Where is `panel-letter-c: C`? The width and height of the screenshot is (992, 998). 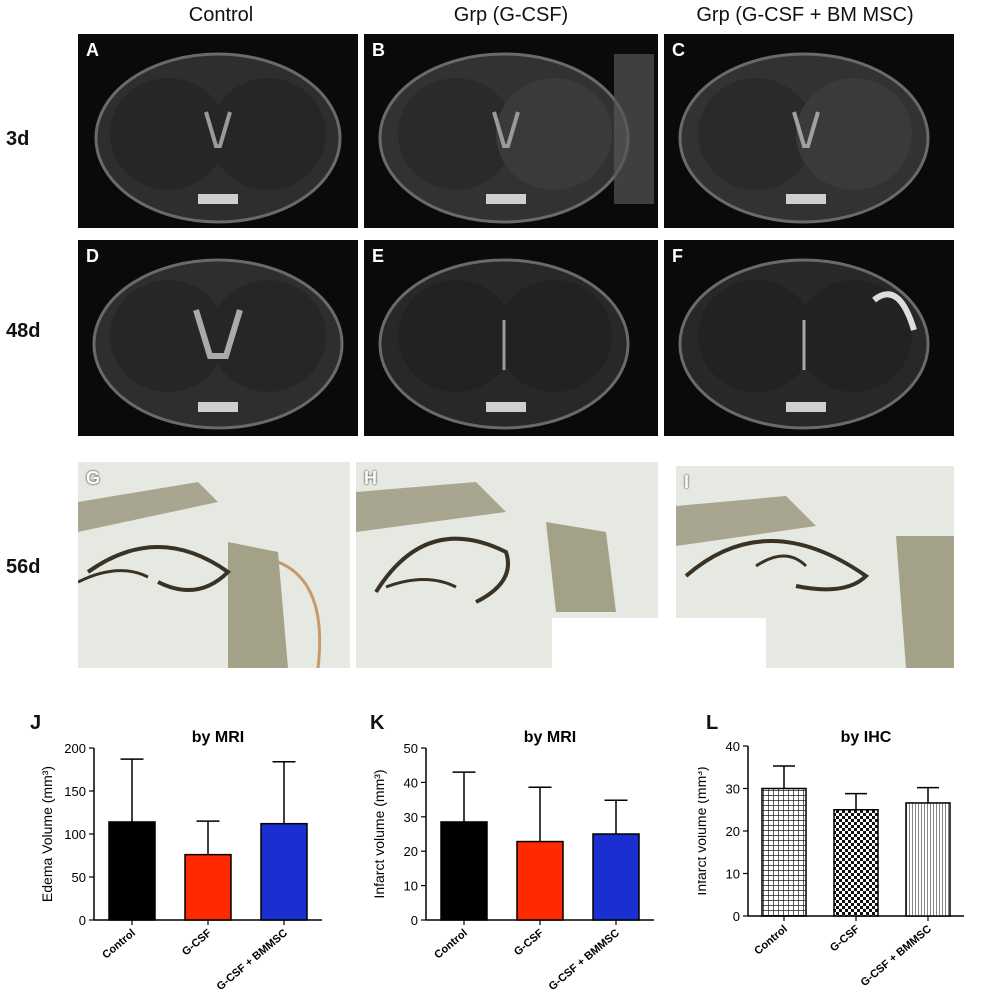
panel-letter-c: C is located at coordinates (678, 50).